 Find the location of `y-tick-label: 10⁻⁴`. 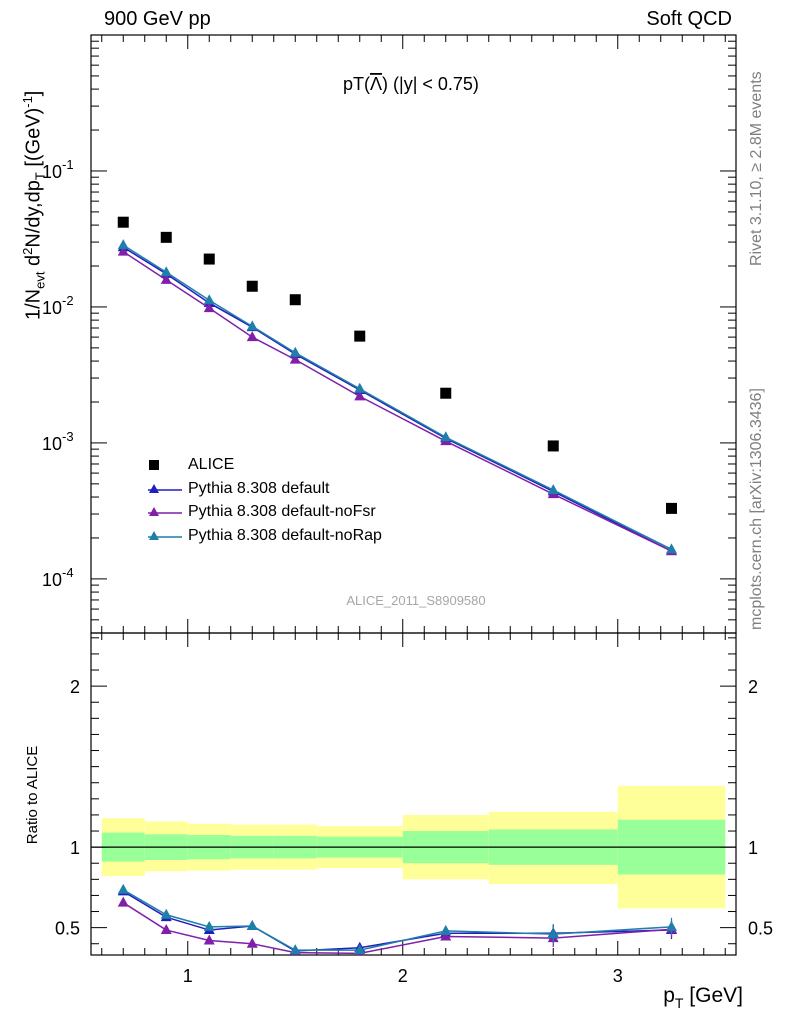

y-tick-label: 10⁻⁴ is located at coordinates (58, 577).